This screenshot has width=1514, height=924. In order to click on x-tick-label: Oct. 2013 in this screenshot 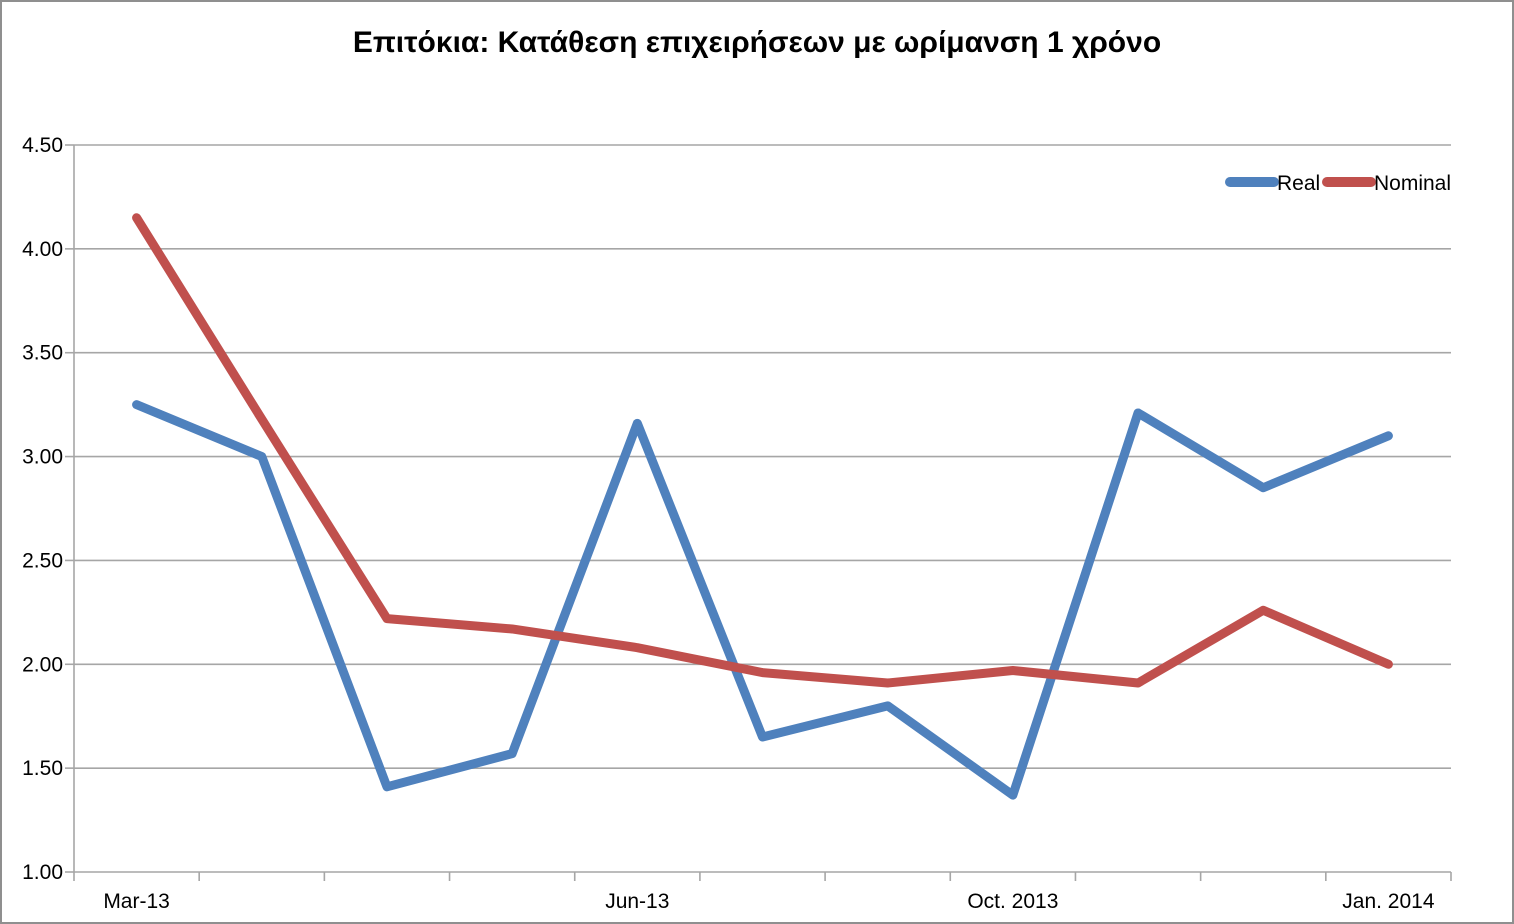, I will do `click(1012, 901)`.